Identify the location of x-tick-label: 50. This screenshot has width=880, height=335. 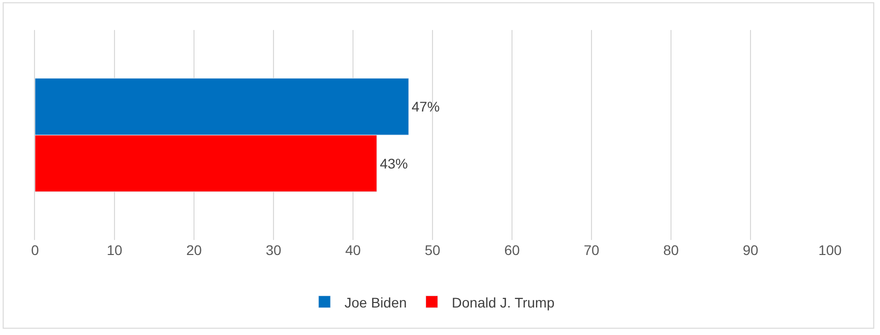
(432, 250).